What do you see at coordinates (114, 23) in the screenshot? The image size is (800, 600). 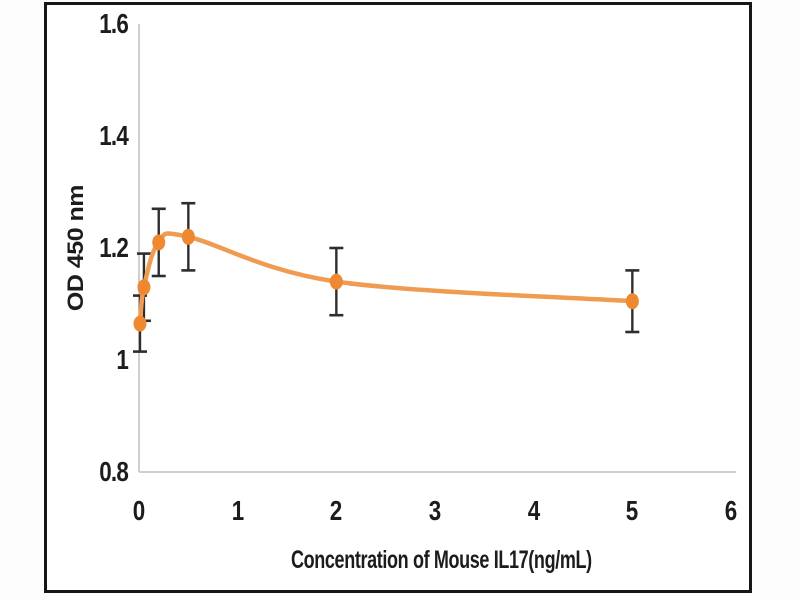 I see `y-tick-label: 1.6` at bounding box center [114, 23].